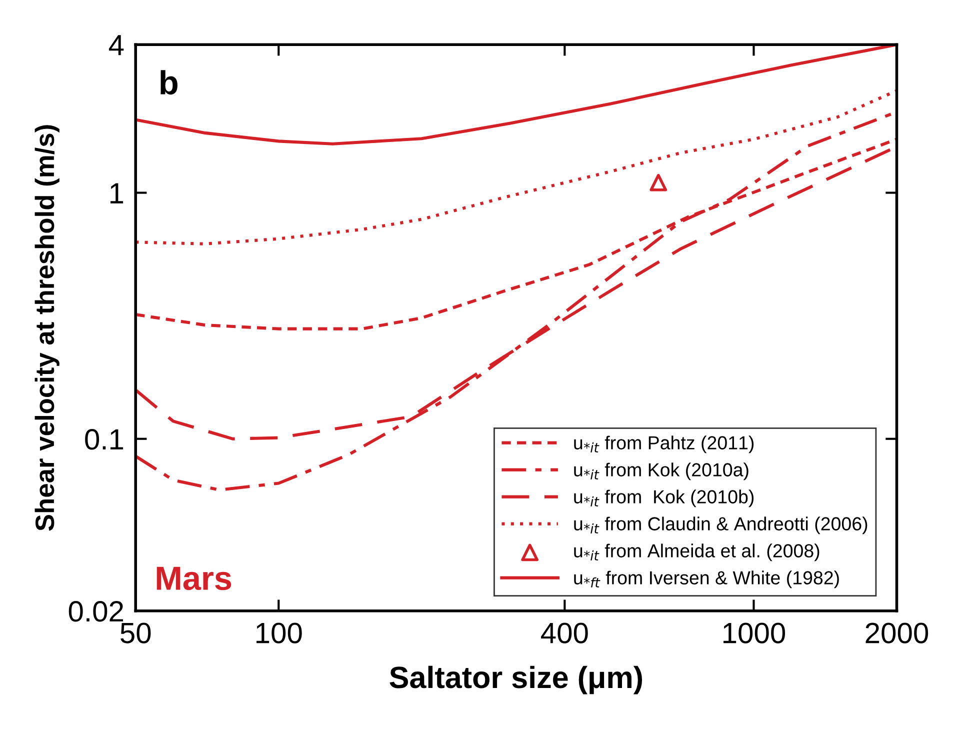 The width and height of the screenshot is (955, 756). What do you see at coordinates (117, 193) in the screenshot?
I see `y-tick-label: 1` at bounding box center [117, 193].